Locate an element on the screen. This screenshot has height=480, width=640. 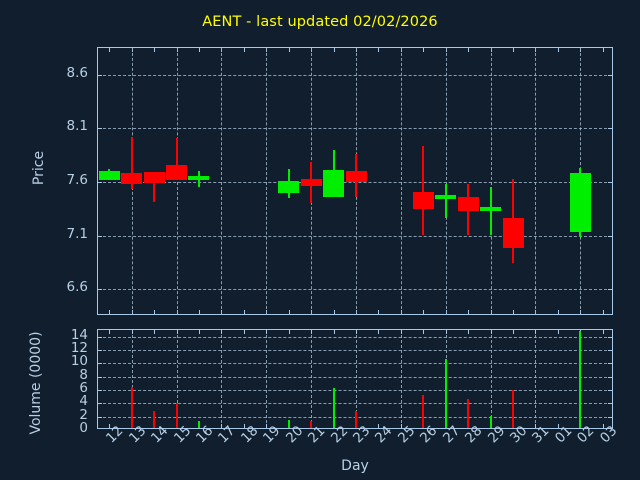
candle-wick is located at coordinates (490, 211).